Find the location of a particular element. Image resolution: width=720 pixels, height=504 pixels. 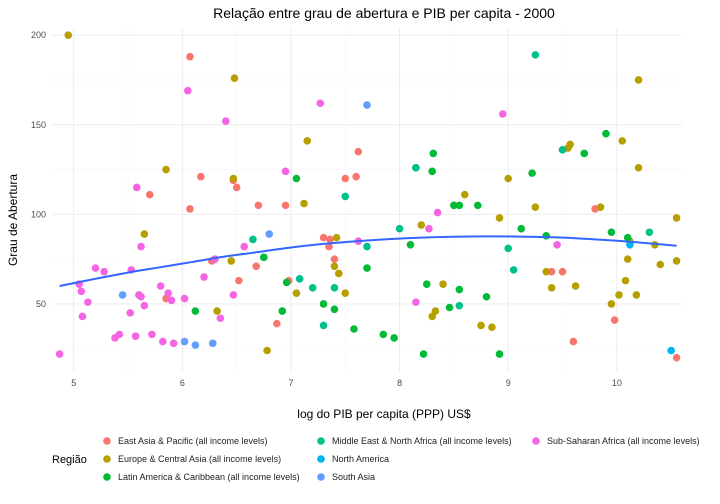

y-tick-label: 150 is located at coordinates (38, 125).